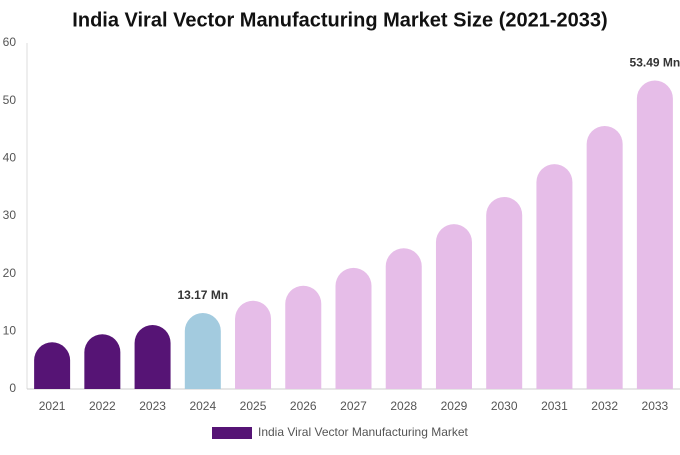 The image size is (680, 455). What do you see at coordinates (655, 406) in the screenshot?
I see `x-tick-label: 2033` at bounding box center [655, 406].